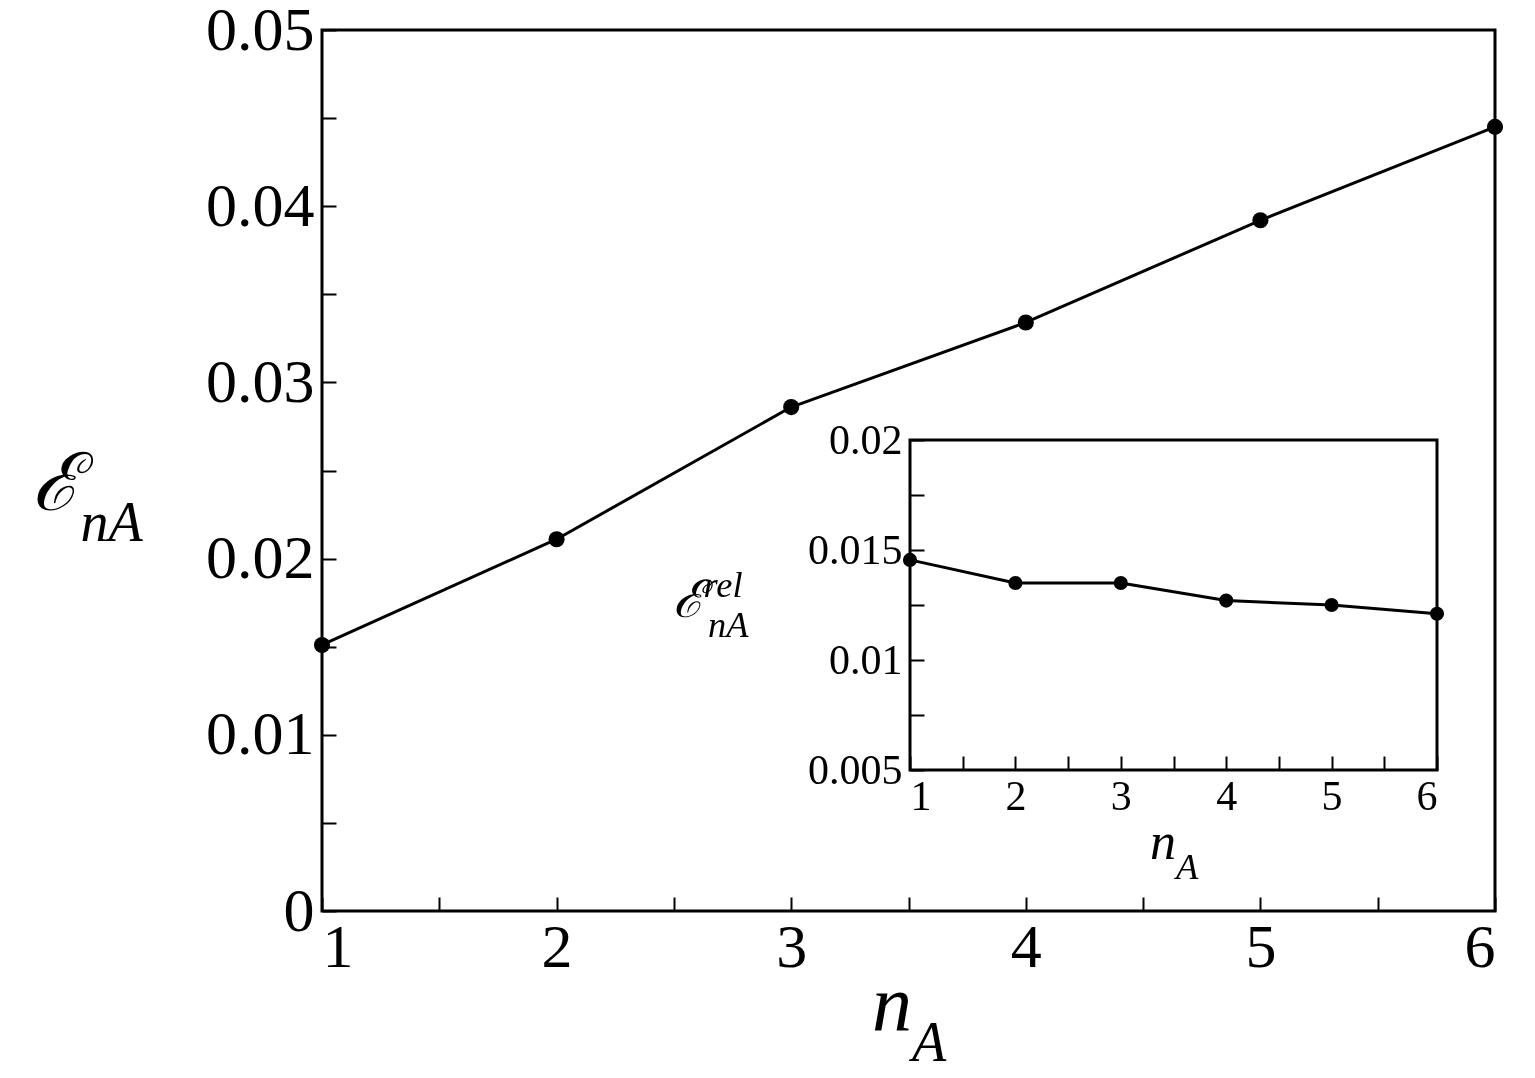  What do you see at coordinates (299, 909) in the screenshot?
I see `y-tick-label: 0` at bounding box center [299, 909].